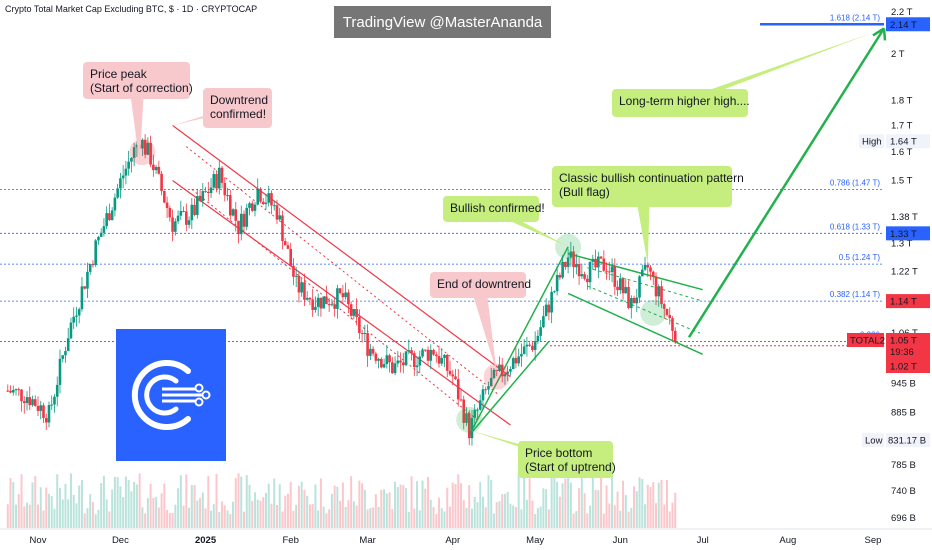 This screenshot has width=932, height=550. I want to click on price-badge, so click(908, 233).